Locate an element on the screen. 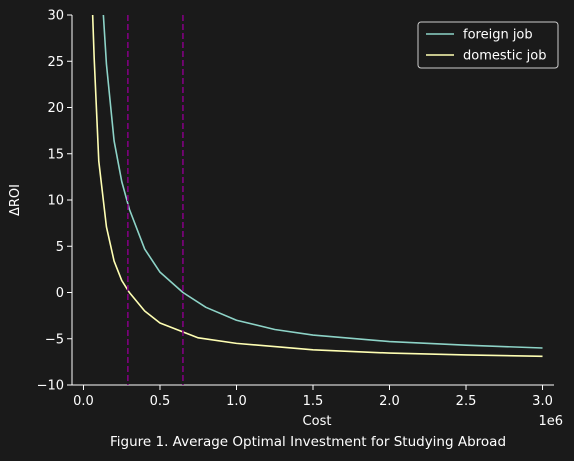  y-tick-label: 20 is located at coordinates (55, 108).